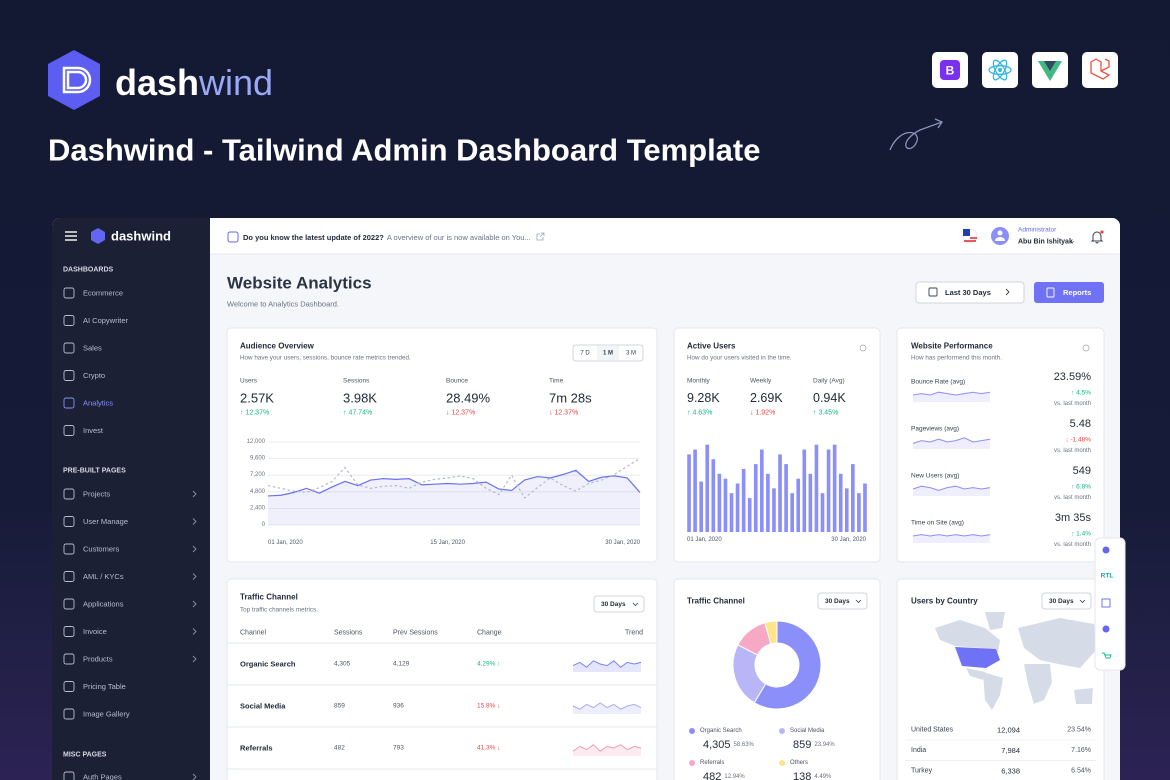  What do you see at coordinates (1073, 377) in the screenshot?
I see `metric-value: 23.59%` at bounding box center [1073, 377].